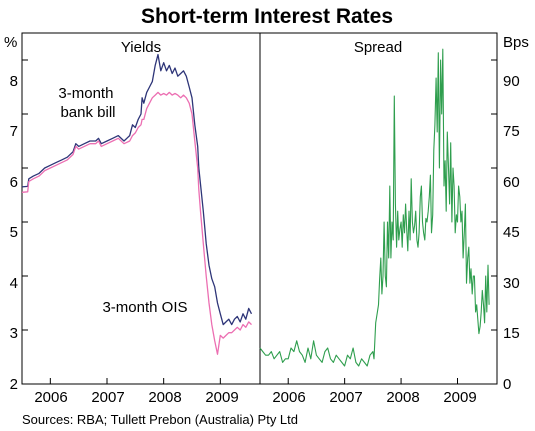 Image resolution: width=535 pixels, height=431 pixels. Describe the element at coordinates (221, 397) in the screenshot. I see `left-x-tick-label: 2009` at that location.